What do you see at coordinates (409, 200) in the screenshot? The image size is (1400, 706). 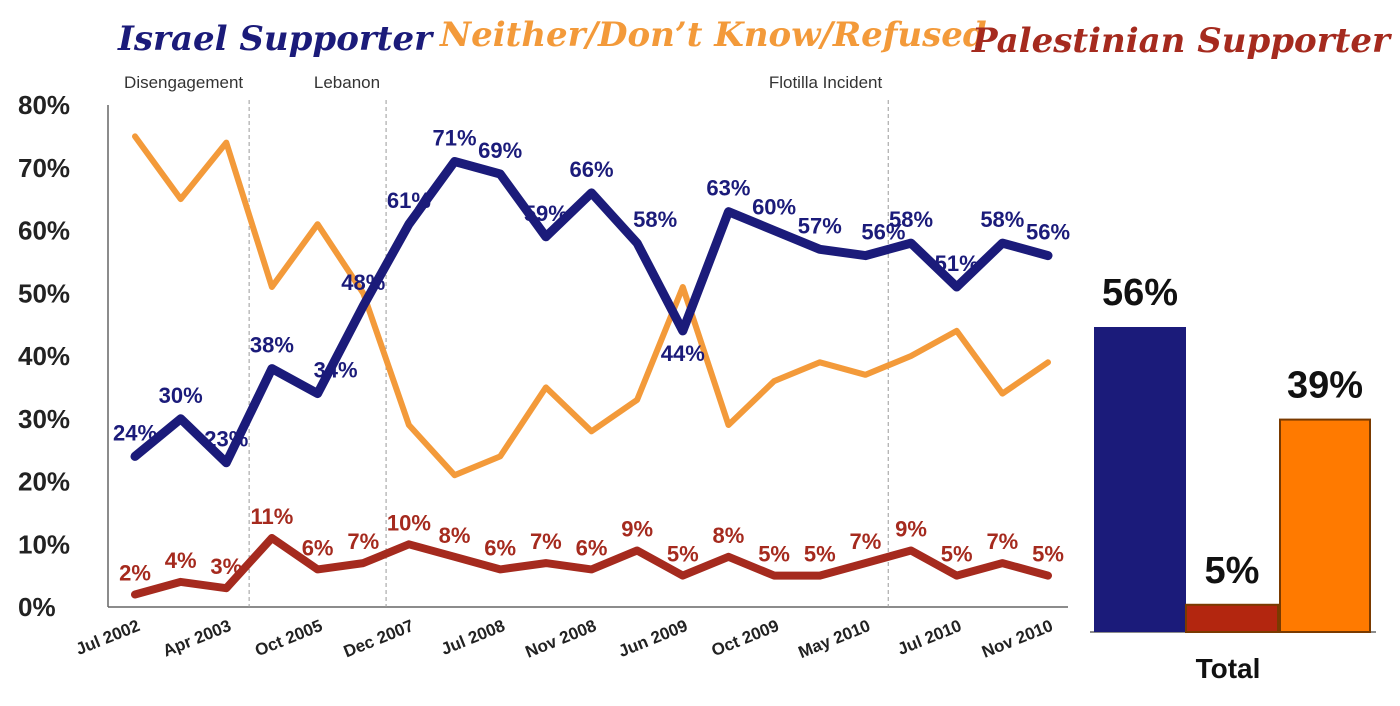 I see `data-label: 61%` at bounding box center [409, 200].